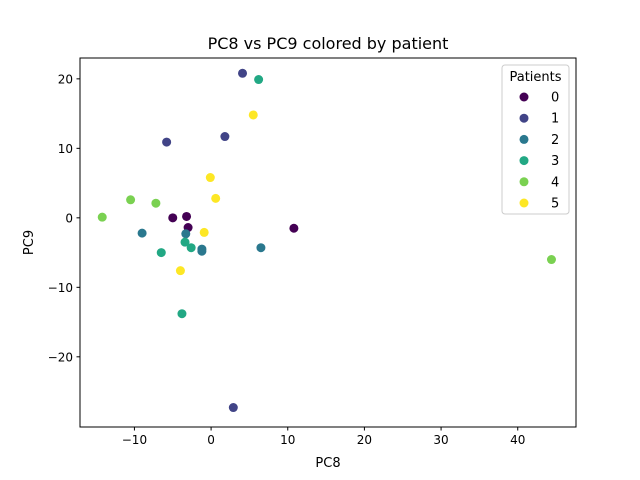 Image resolution: width=640 pixels, height=480 pixels. Describe the element at coordinates (555, 161) in the screenshot. I see `legend-label-3: 3` at that location.